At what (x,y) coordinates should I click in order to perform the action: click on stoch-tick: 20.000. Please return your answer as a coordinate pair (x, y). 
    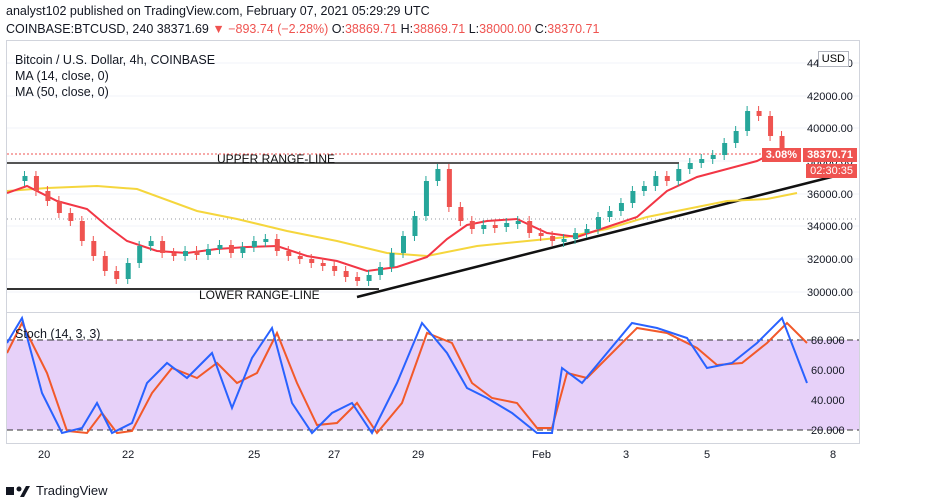
    Looking at the image, I should click on (828, 431).